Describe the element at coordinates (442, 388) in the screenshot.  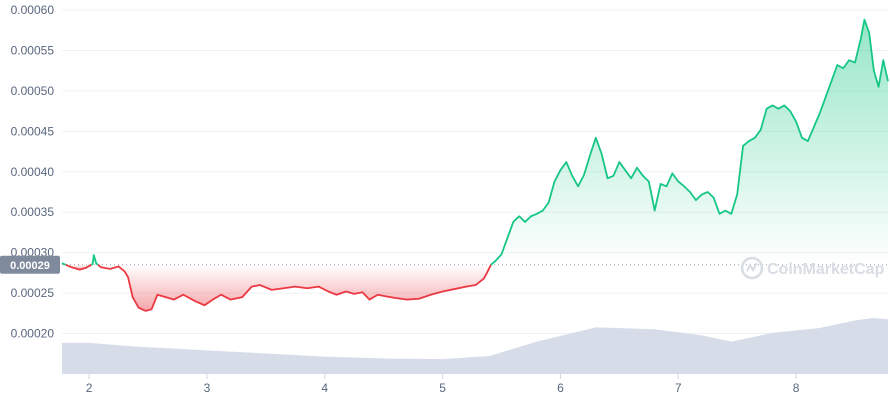
I see `x-tick-label: 5` at that location.